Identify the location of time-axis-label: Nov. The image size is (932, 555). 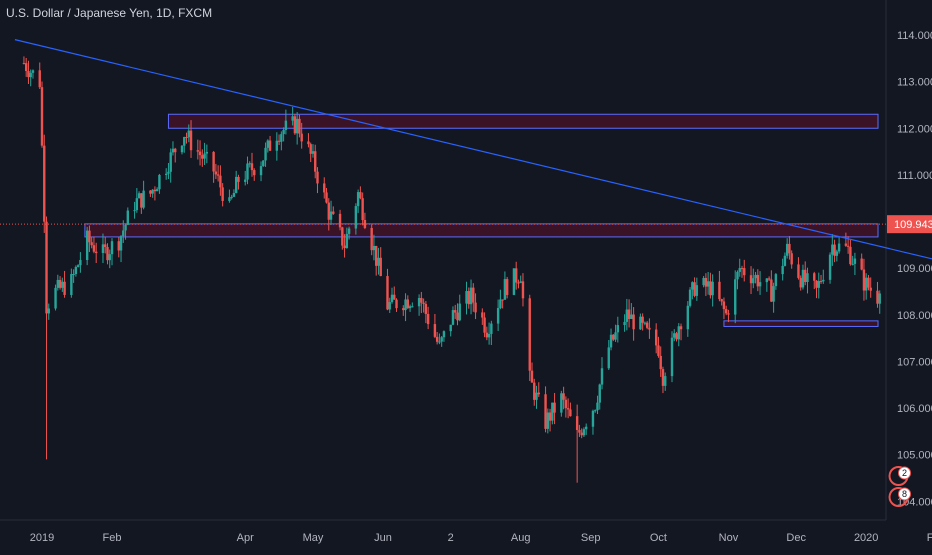
(729, 538).